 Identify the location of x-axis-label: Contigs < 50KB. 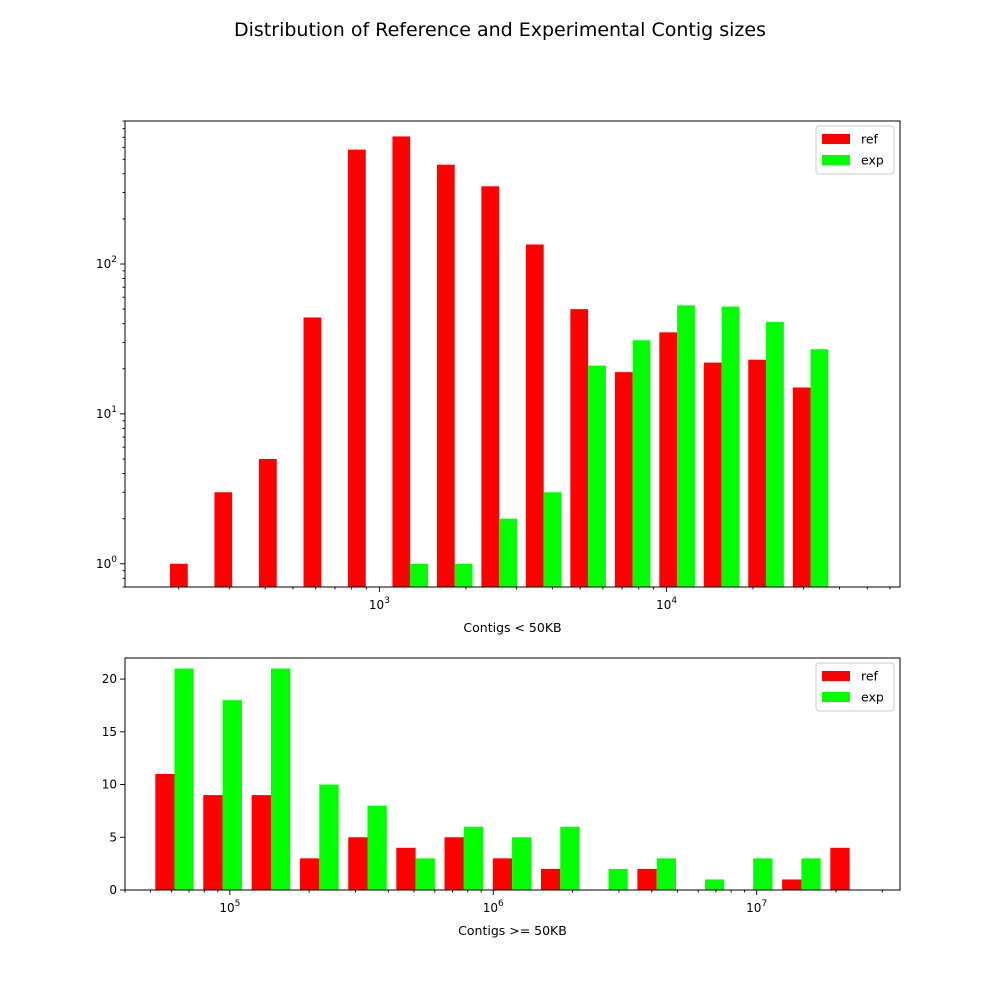
(512, 627).